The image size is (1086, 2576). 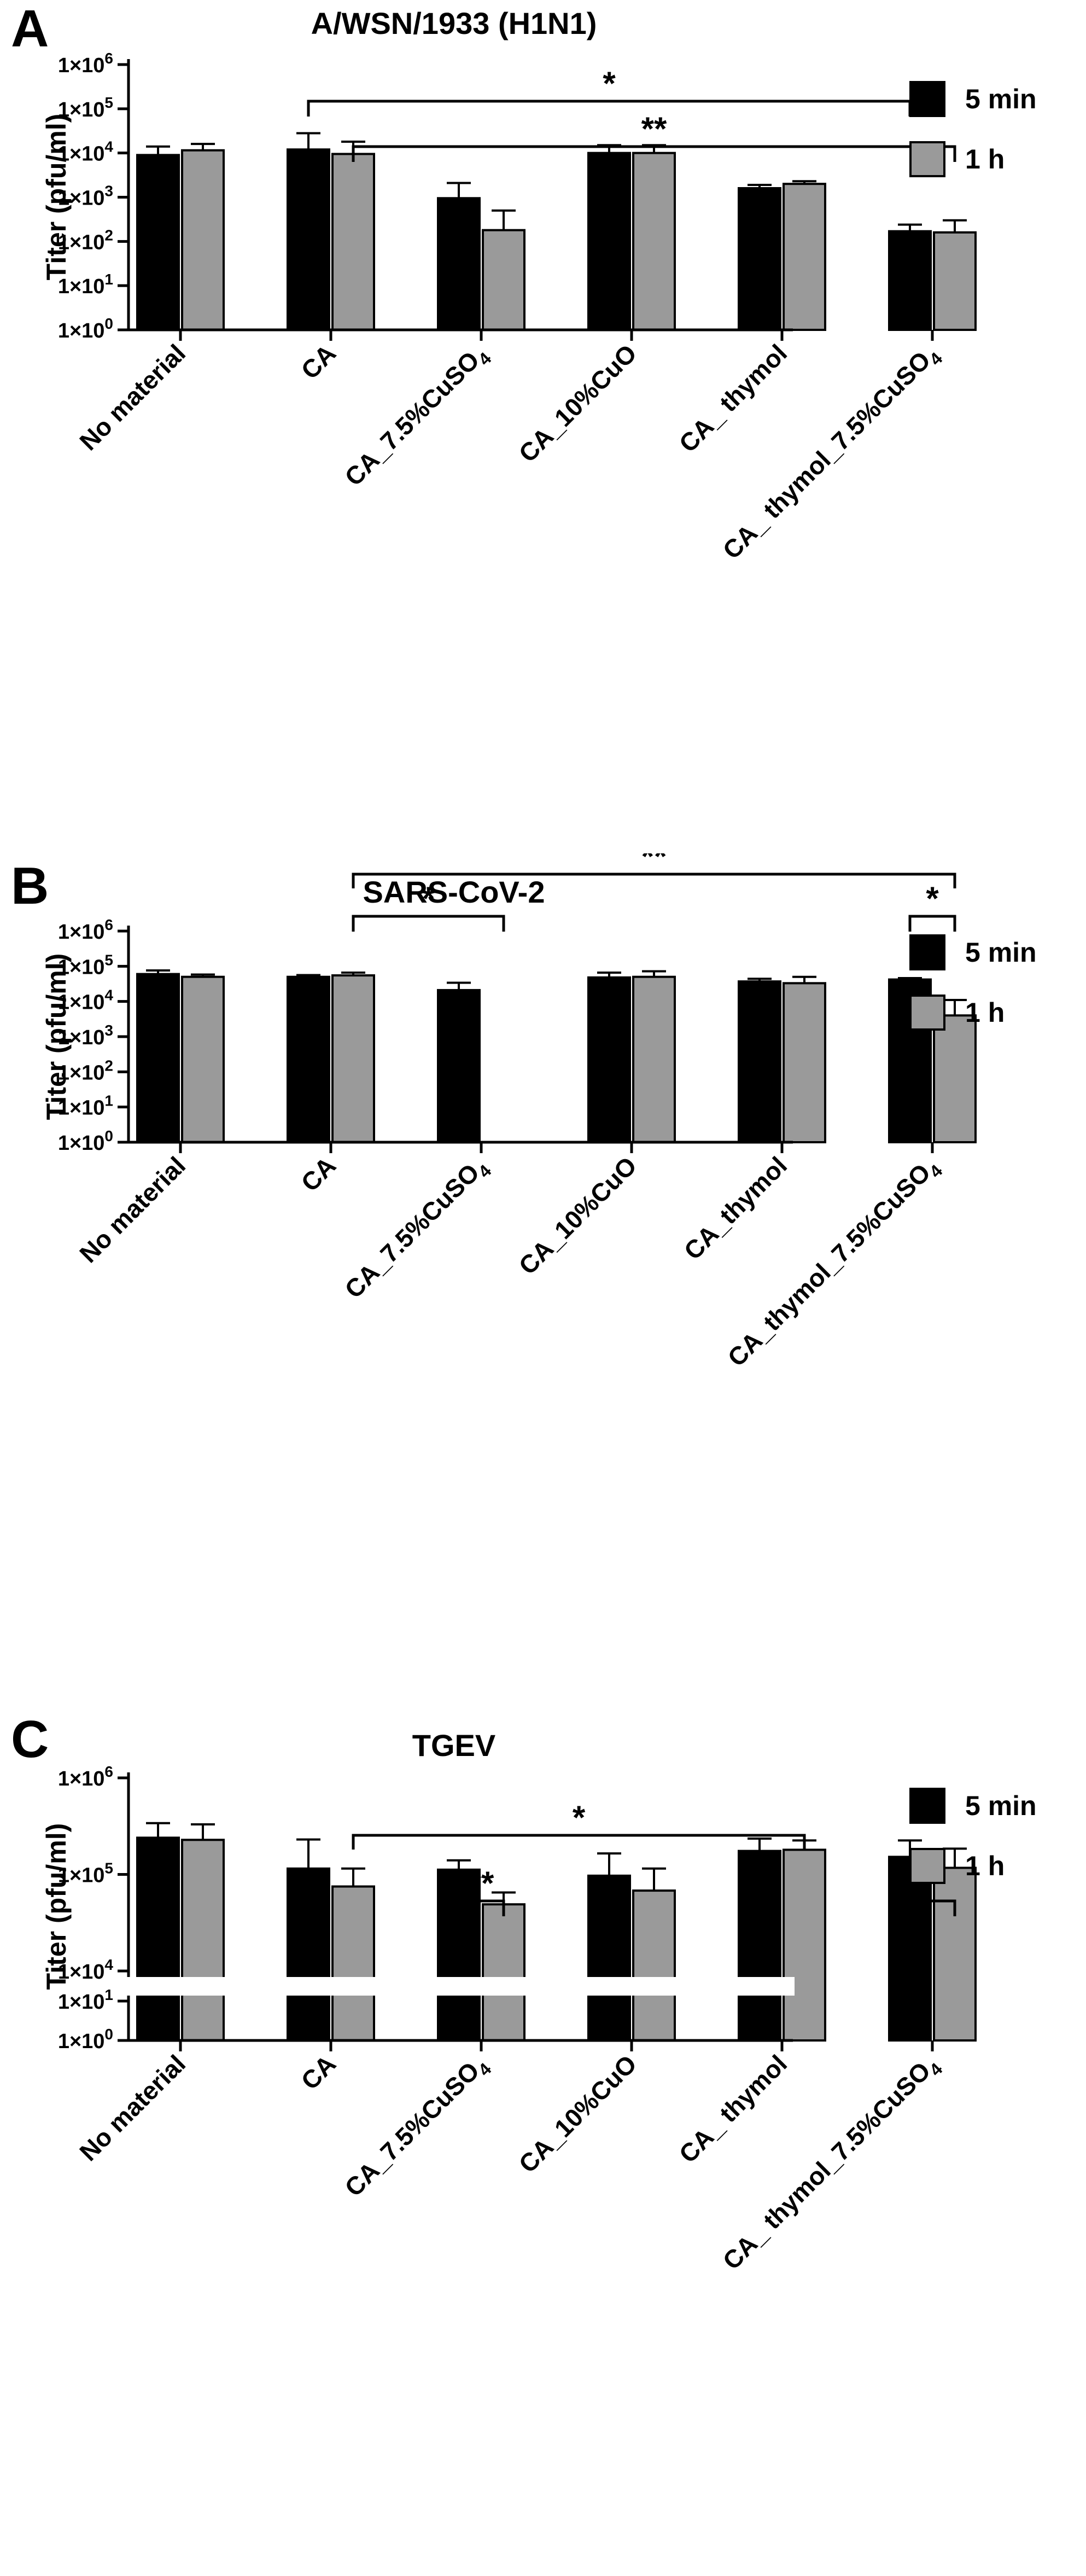 What do you see at coordinates (454, 23) in the screenshot?
I see `chart-title: A/WSN/1933 (H1N1)` at bounding box center [454, 23].